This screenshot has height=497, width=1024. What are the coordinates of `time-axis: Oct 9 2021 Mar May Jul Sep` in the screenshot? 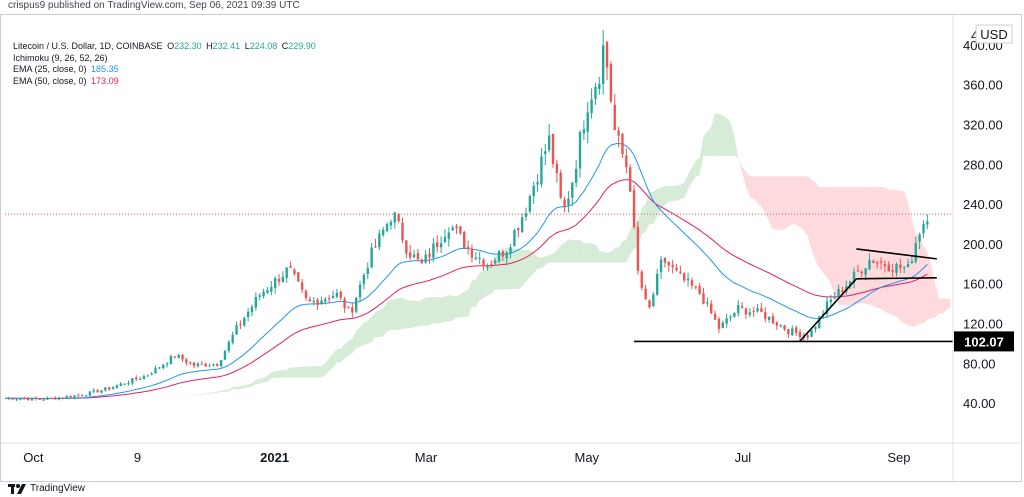 It's located at (466, 457).